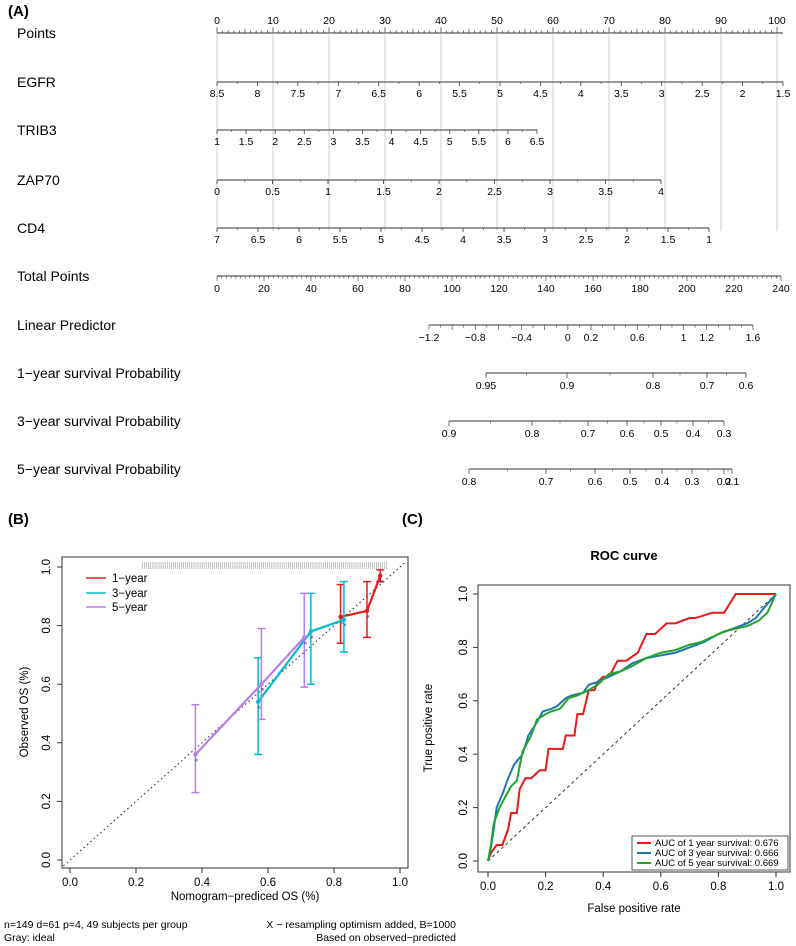 The height and width of the screenshot is (946, 796). What do you see at coordinates (272, 192) in the screenshot?
I see `var-tick-label: 0.5` at bounding box center [272, 192].